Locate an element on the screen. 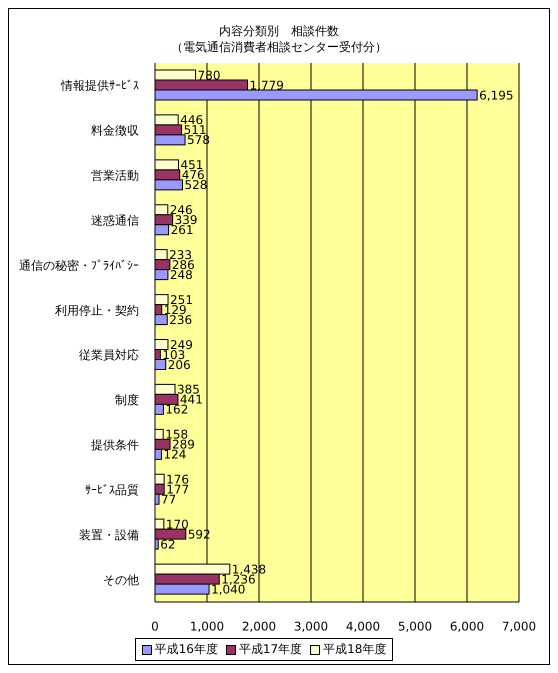  legend-label: 平成16年度 is located at coordinates (186, 649).